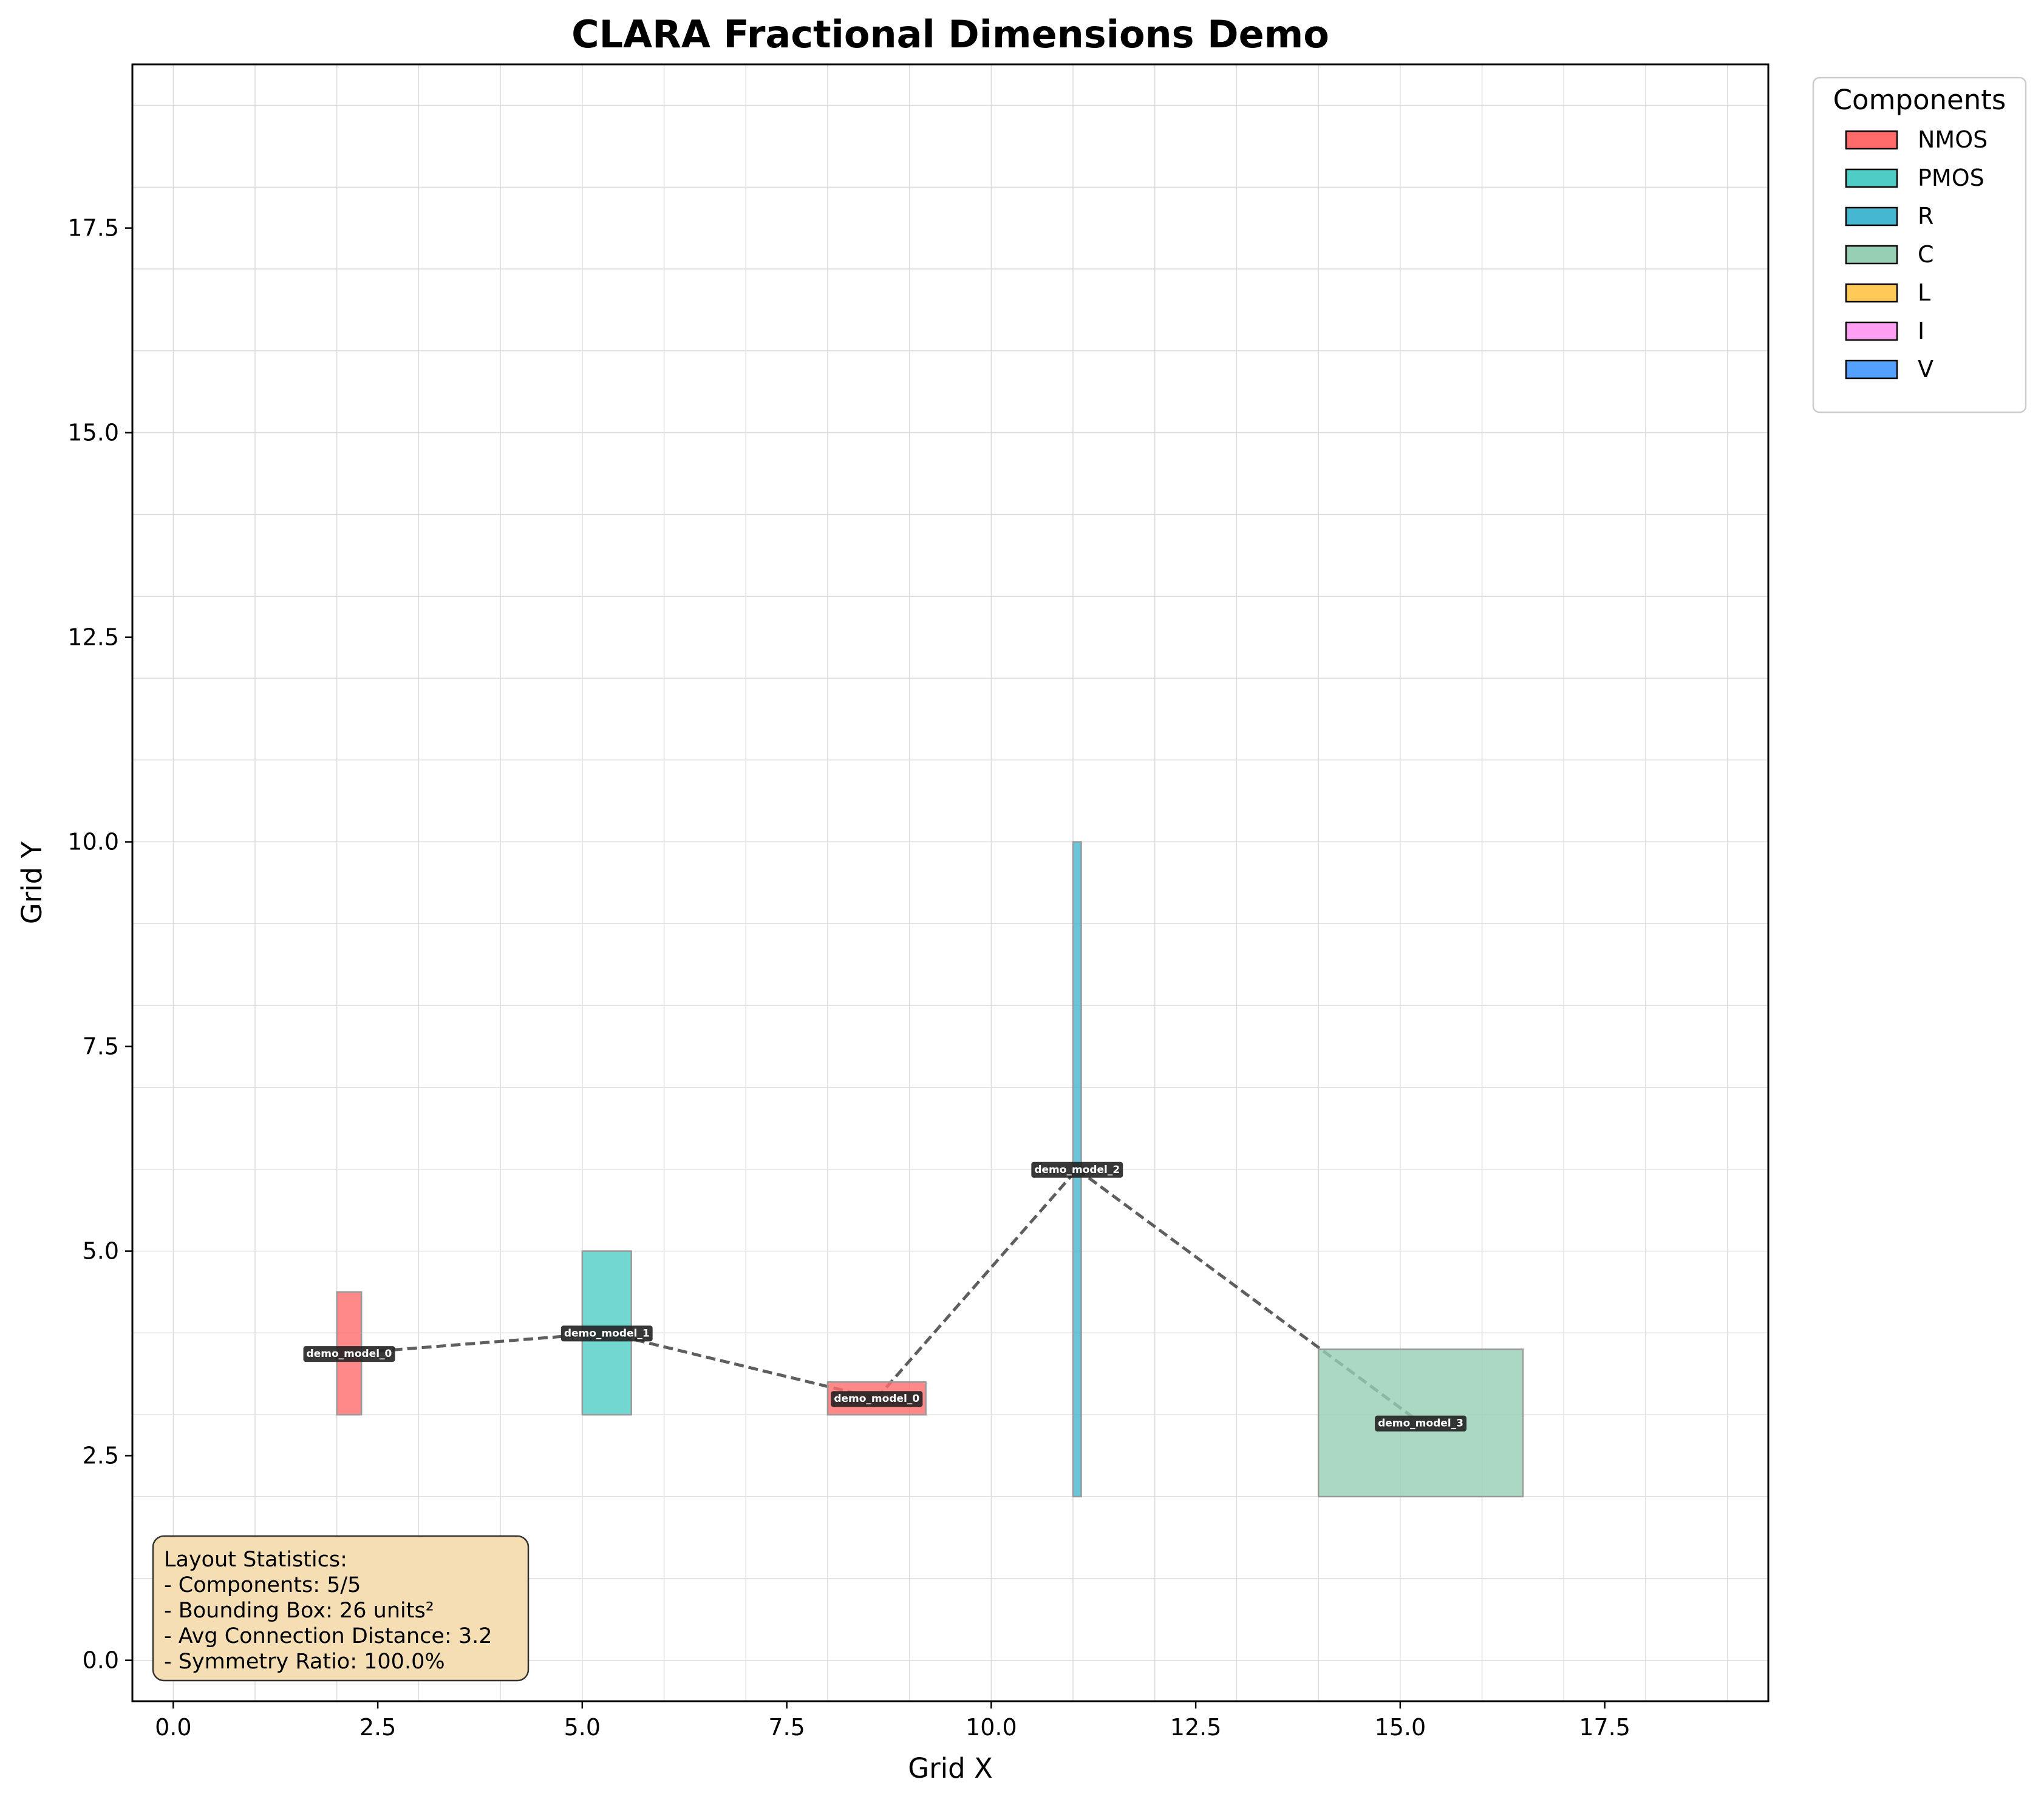  Describe the element at coordinates (1921, 331) in the screenshot. I see `legend-label-i: I` at that location.